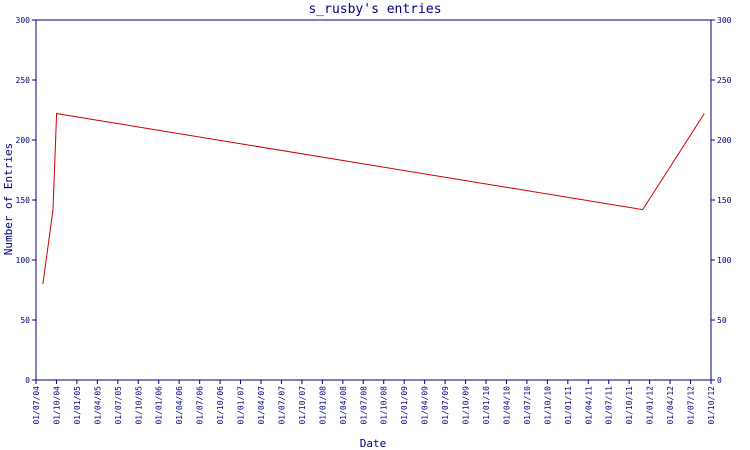 The image size is (750, 450). I want to click on x-tick-label: 01/01/11, so click(568, 405).